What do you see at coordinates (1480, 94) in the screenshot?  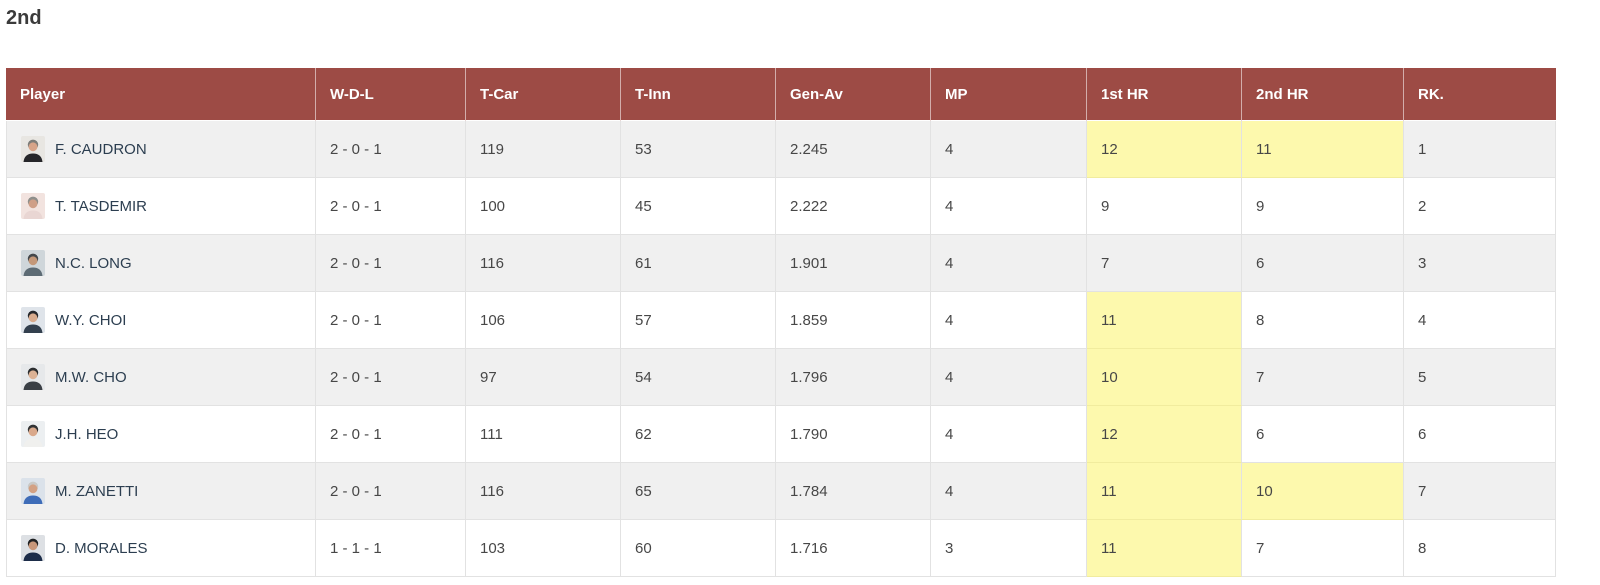 I see `column-header-rank: RK.` at bounding box center [1480, 94].